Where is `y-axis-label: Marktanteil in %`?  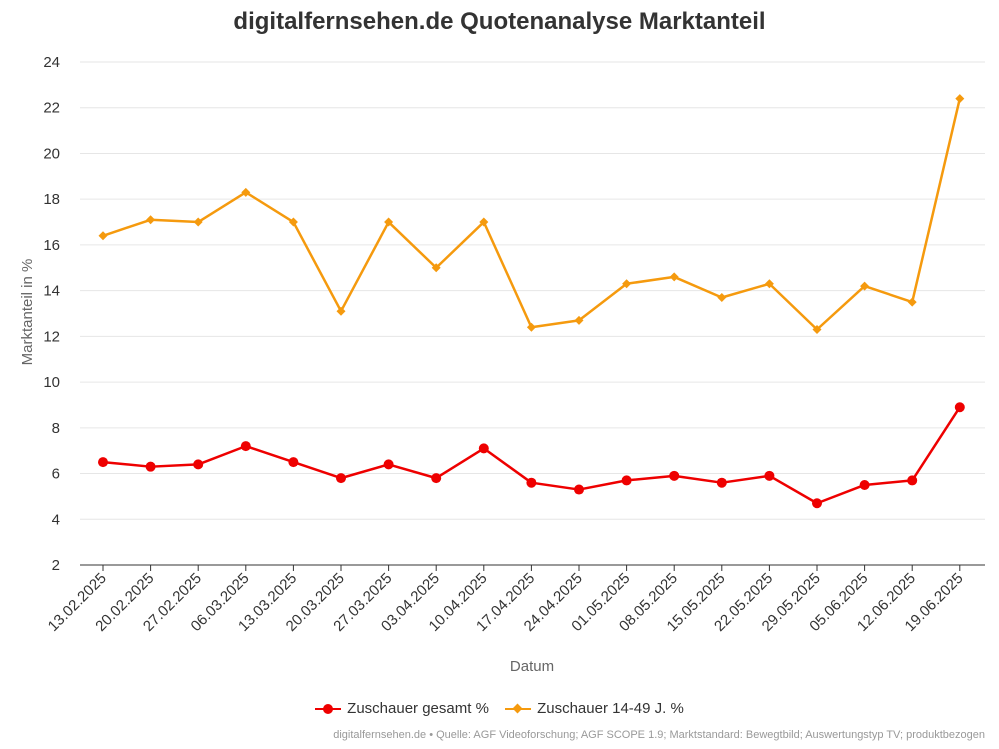 y-axis-label: Marktanteil in % is located at coordinates (27, 312).